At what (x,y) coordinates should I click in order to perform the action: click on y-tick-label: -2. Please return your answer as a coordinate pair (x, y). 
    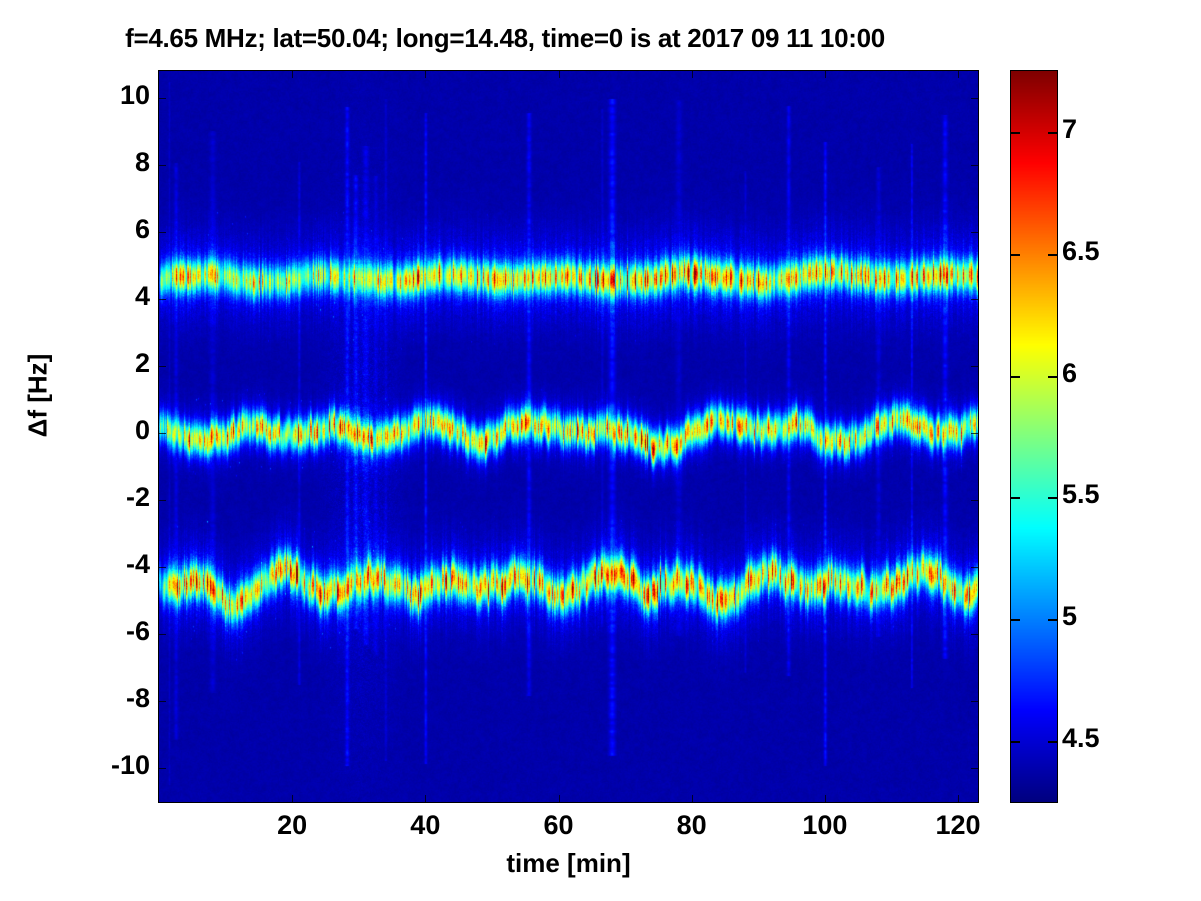
    Looking at the image, I should click on (137, 497).